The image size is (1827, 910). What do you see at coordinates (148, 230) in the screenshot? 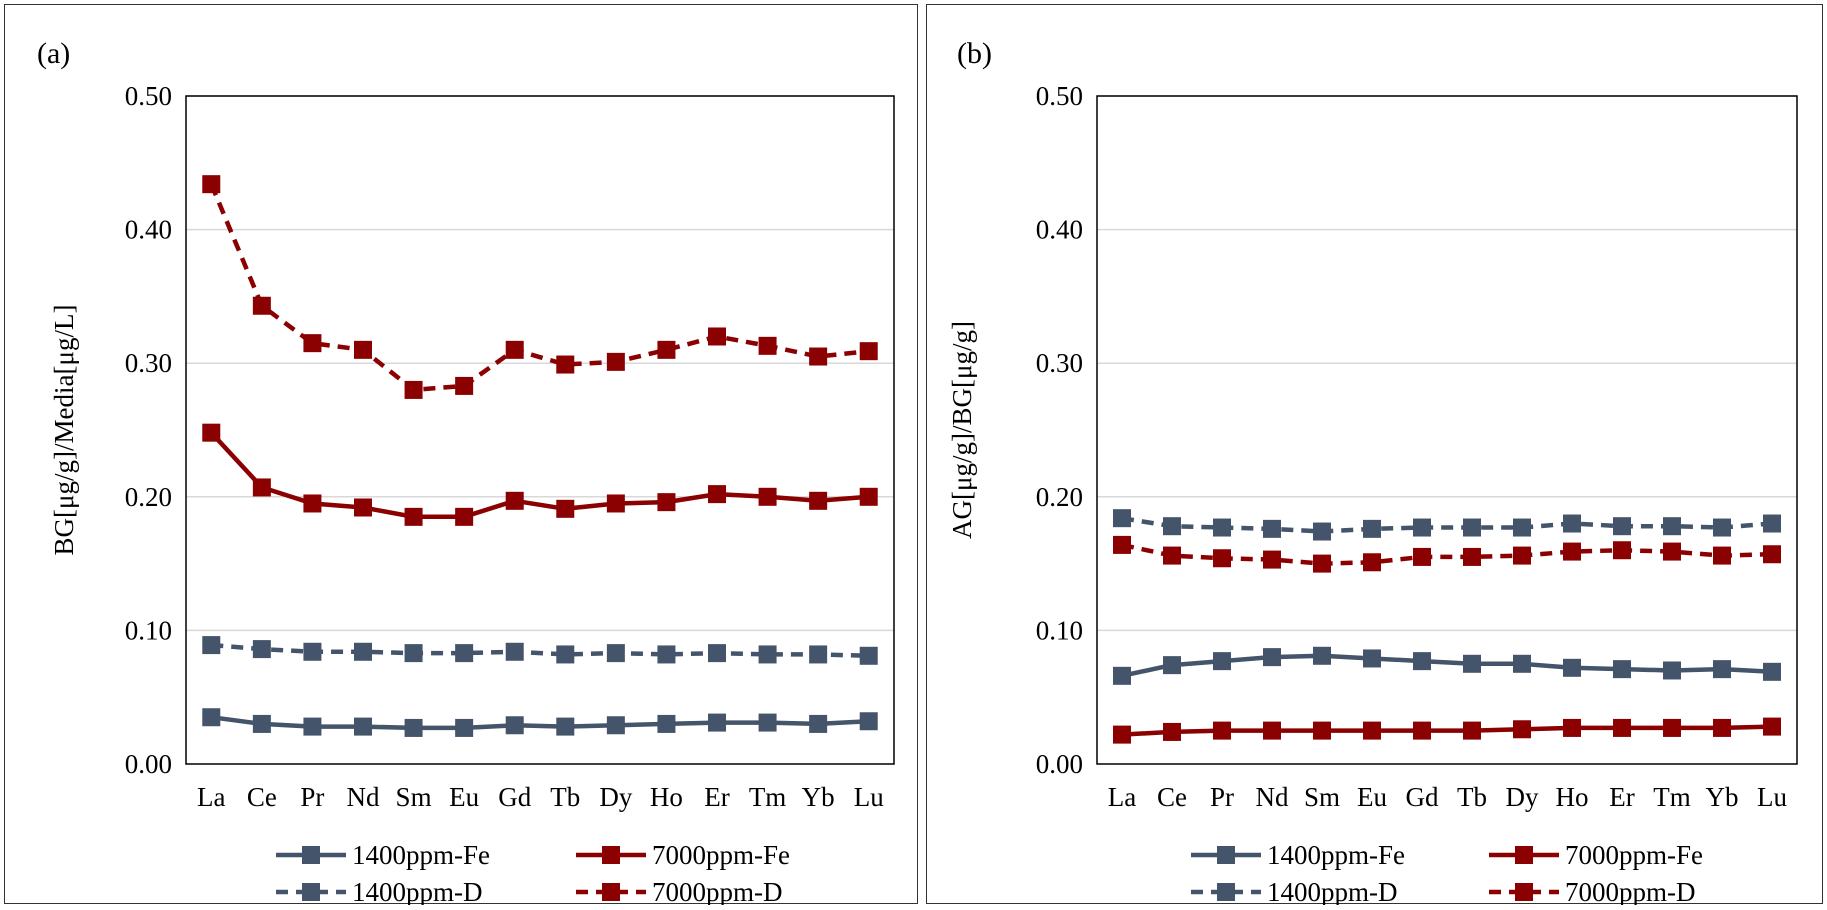
I see `y-tick-label: 0.40` at bounding box center [148, 230].